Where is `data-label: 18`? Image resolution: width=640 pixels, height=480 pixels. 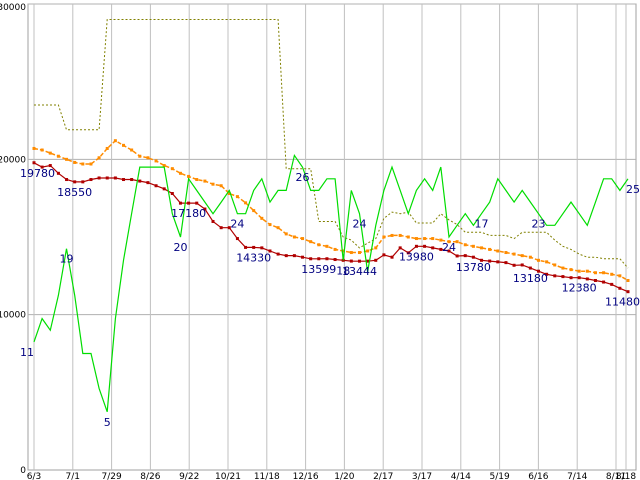 data-label: 18 is located at coordinates (343, 270).